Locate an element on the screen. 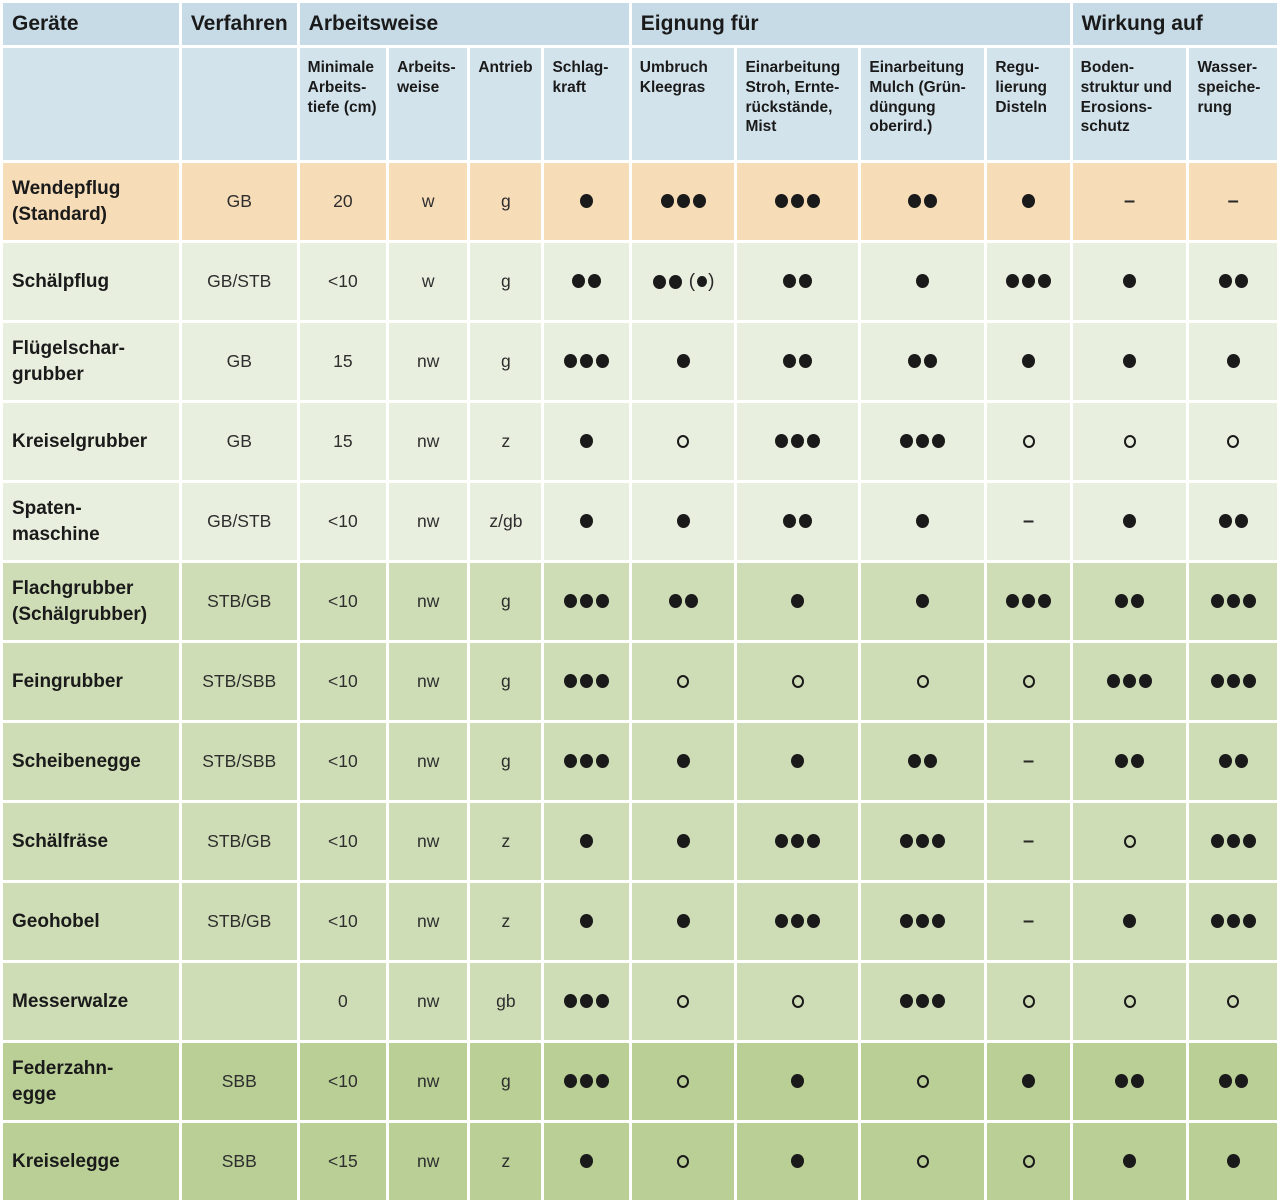  device-name: Geohobel is located at coordinates (91, 921).